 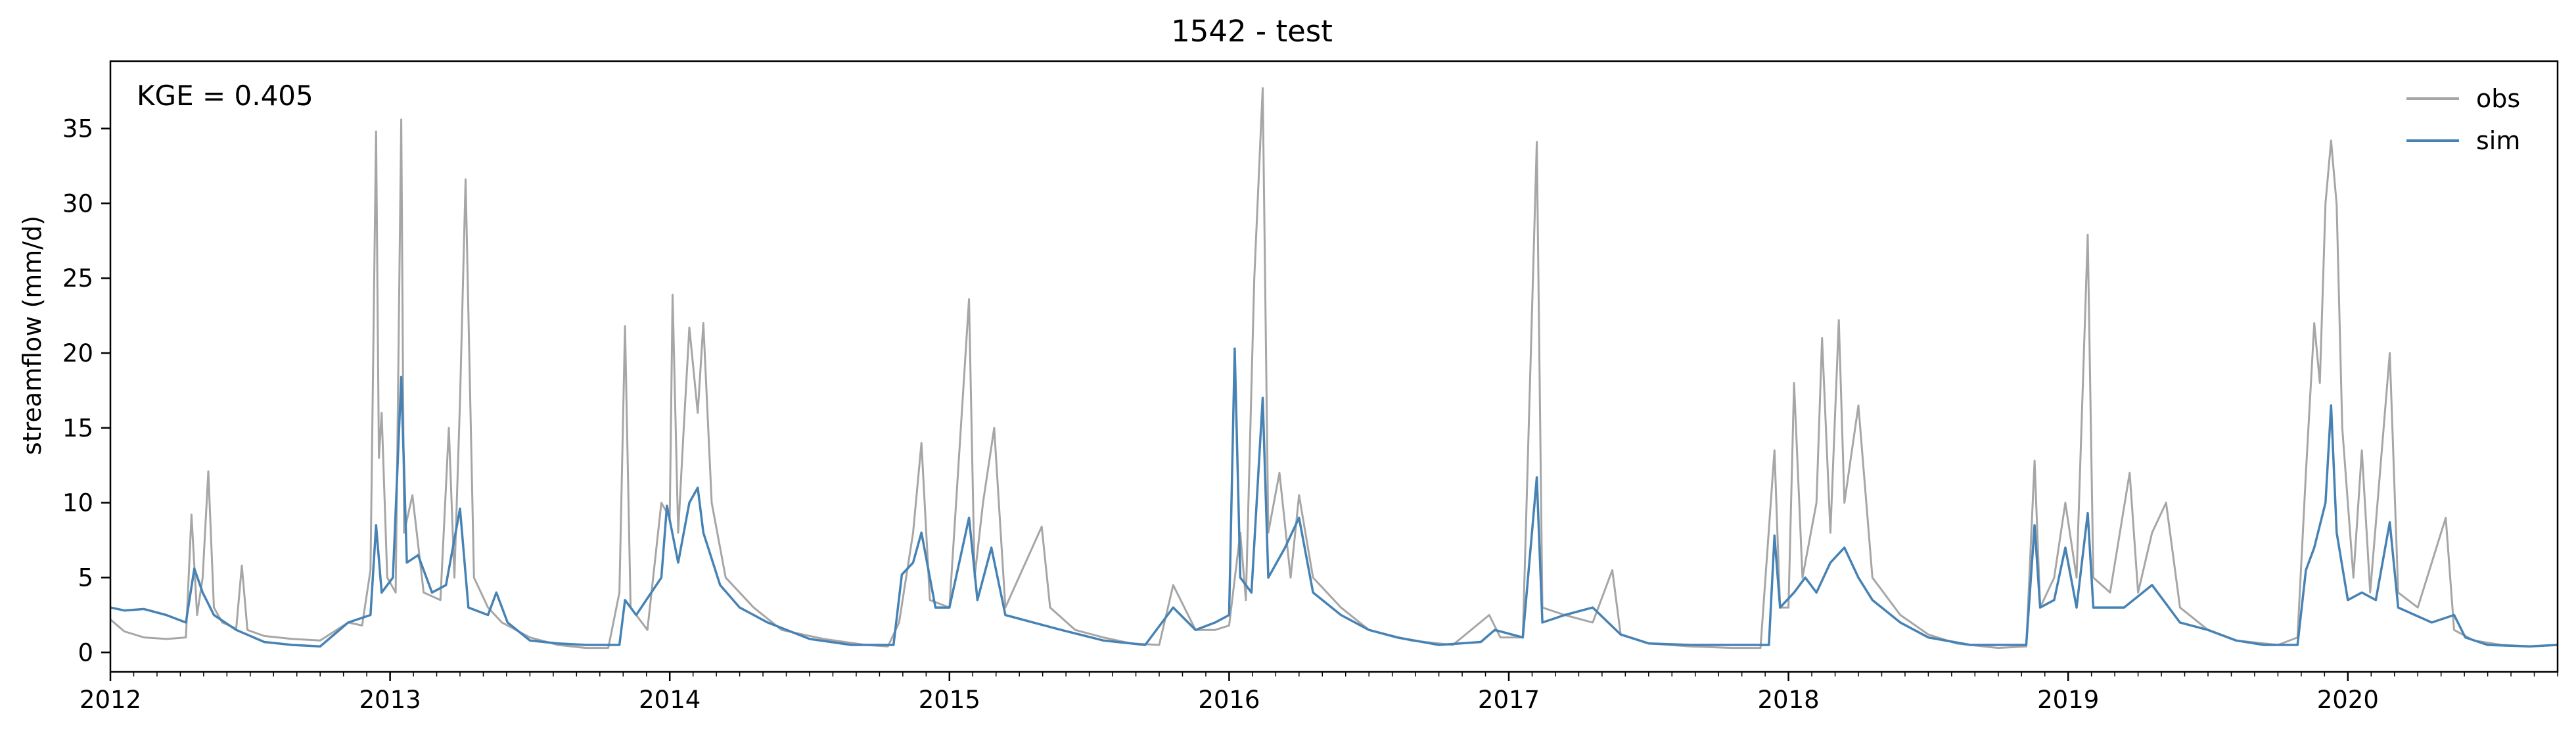 I want to click on x-tick-label: 2015, so click(x=950, y=700).